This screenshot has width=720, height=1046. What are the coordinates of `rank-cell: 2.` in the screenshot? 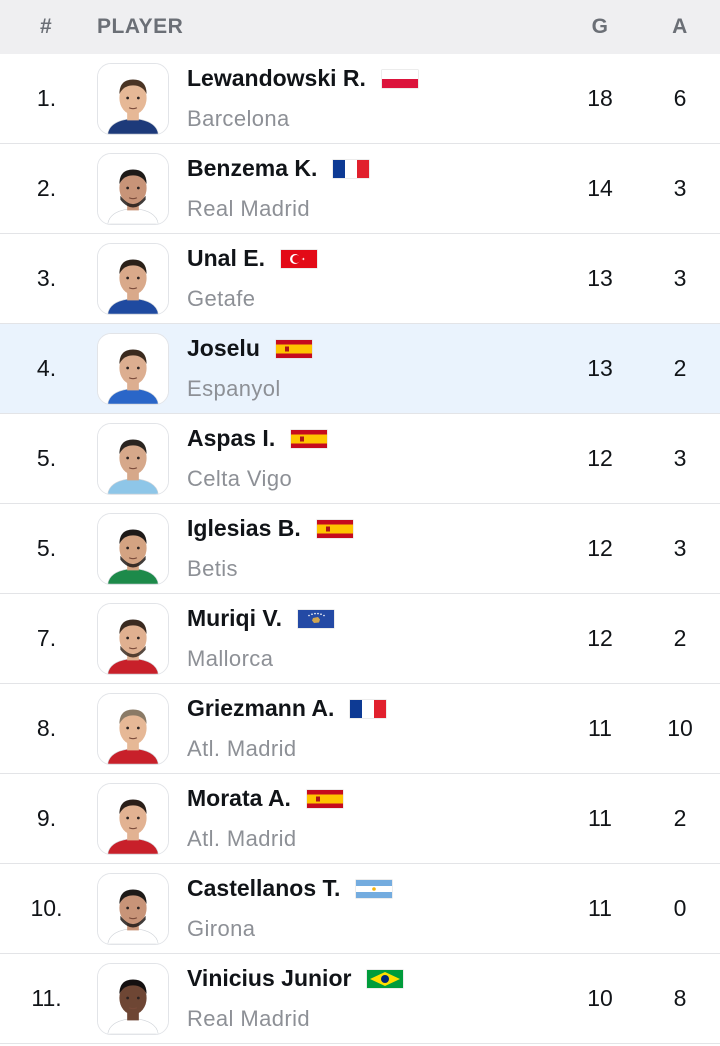 It's located at (46, 188).